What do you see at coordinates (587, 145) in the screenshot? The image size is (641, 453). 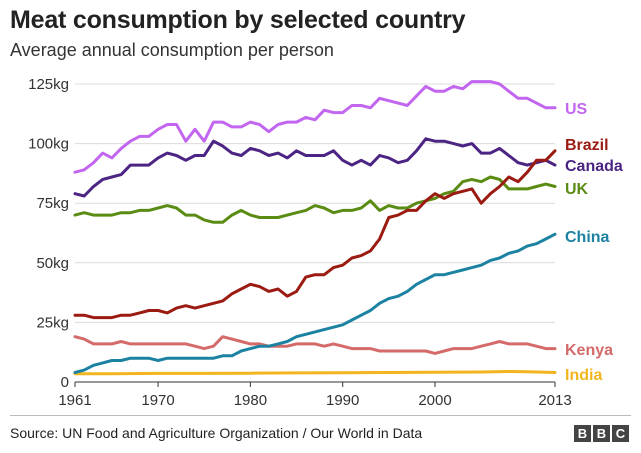 I see `series-label-brazil: Brazil` at bounding box center [587, 145].